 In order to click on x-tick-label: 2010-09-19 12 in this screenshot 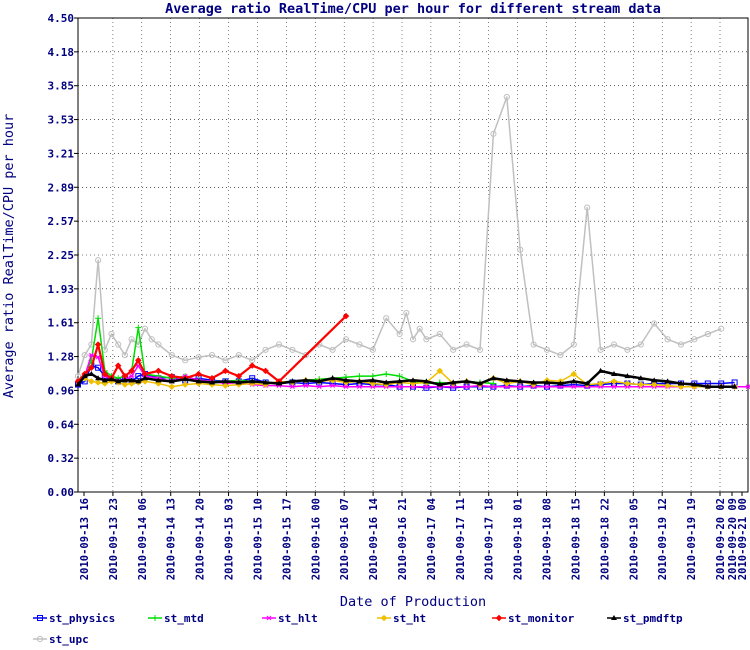, I will do `click(663, 539)`.